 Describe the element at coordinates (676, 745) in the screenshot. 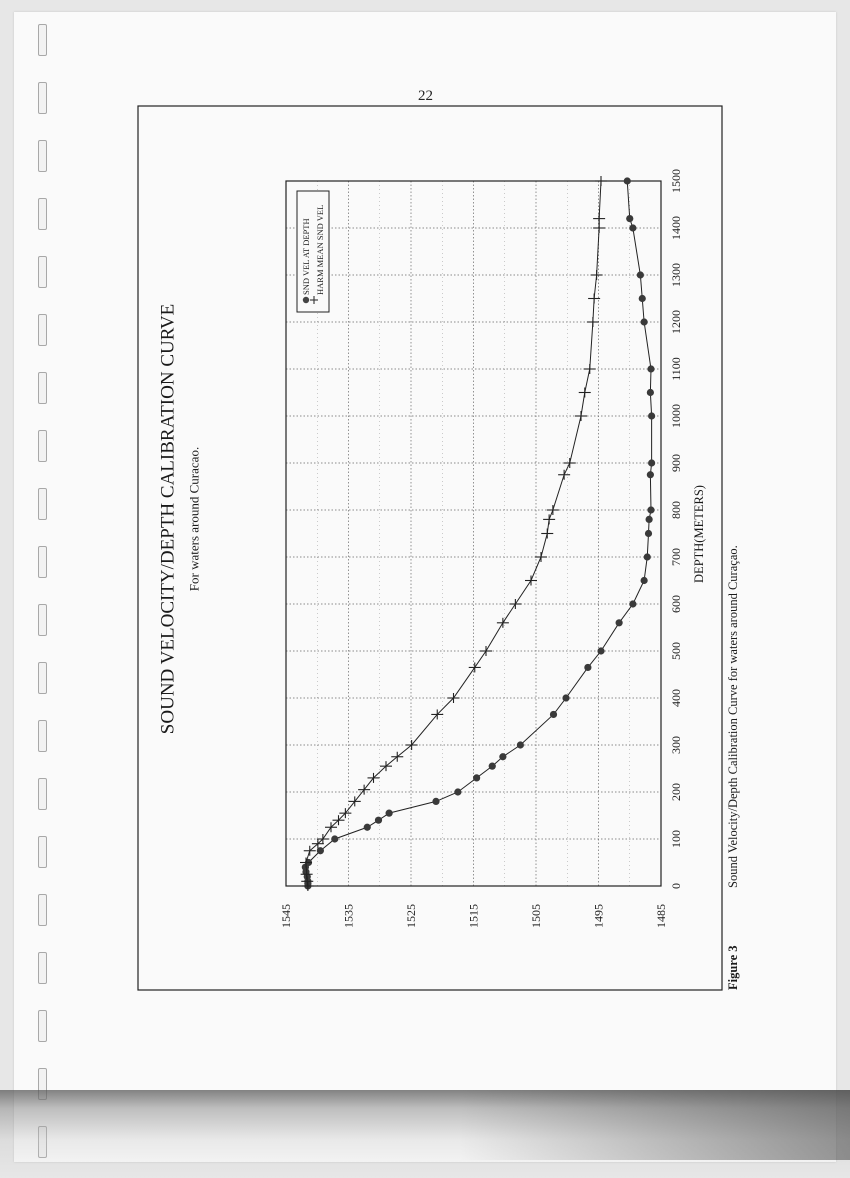

I see `x-tick-label: 300` at that location.